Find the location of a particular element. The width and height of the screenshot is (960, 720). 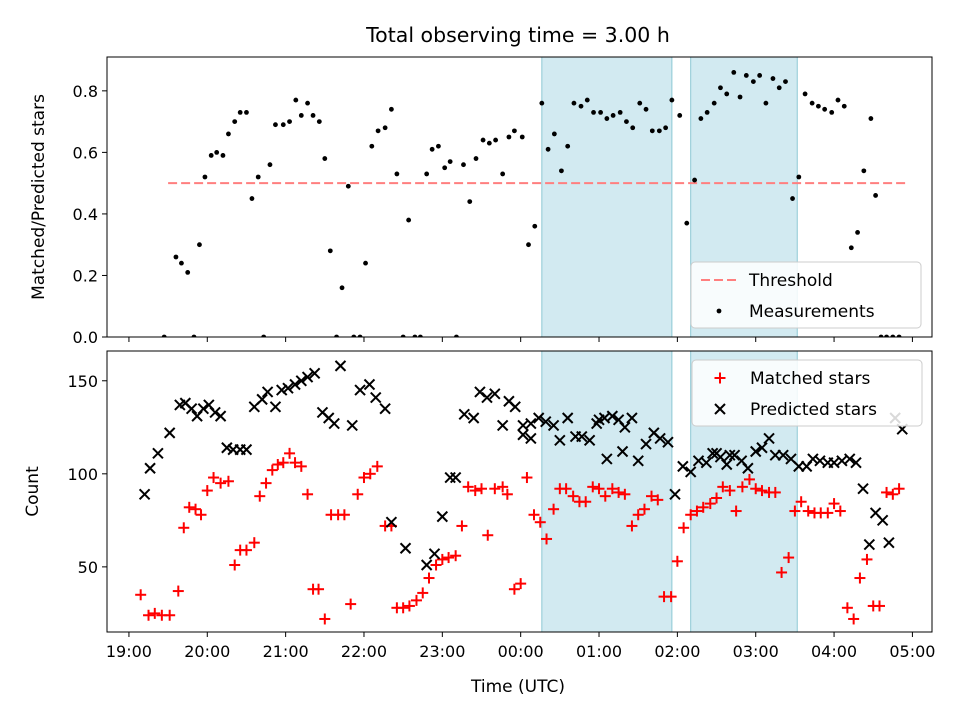

y-tick-label: 0.2 is located at coordinates (85, 275).